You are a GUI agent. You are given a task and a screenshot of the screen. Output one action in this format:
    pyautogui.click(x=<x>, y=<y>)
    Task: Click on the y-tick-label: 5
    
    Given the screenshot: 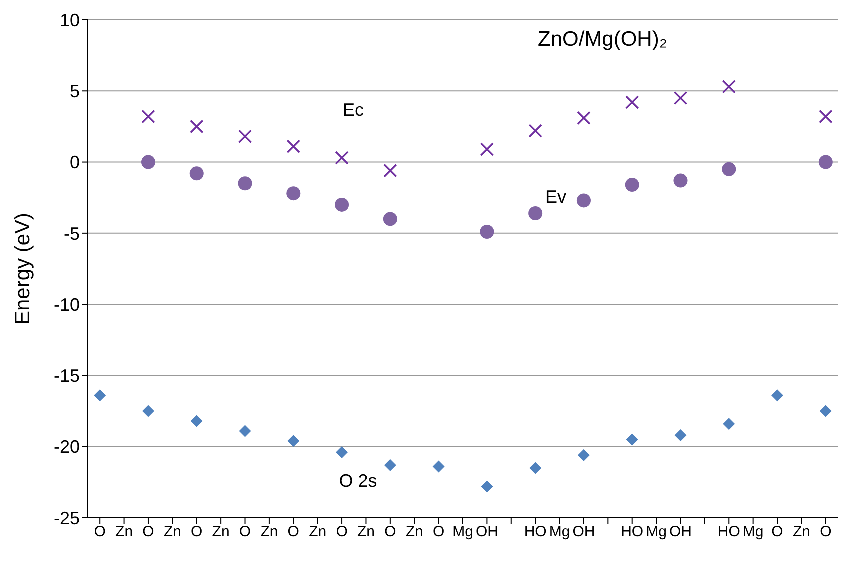 What is the action you would take?
    pyautogui.click(x=75, y=92)
    